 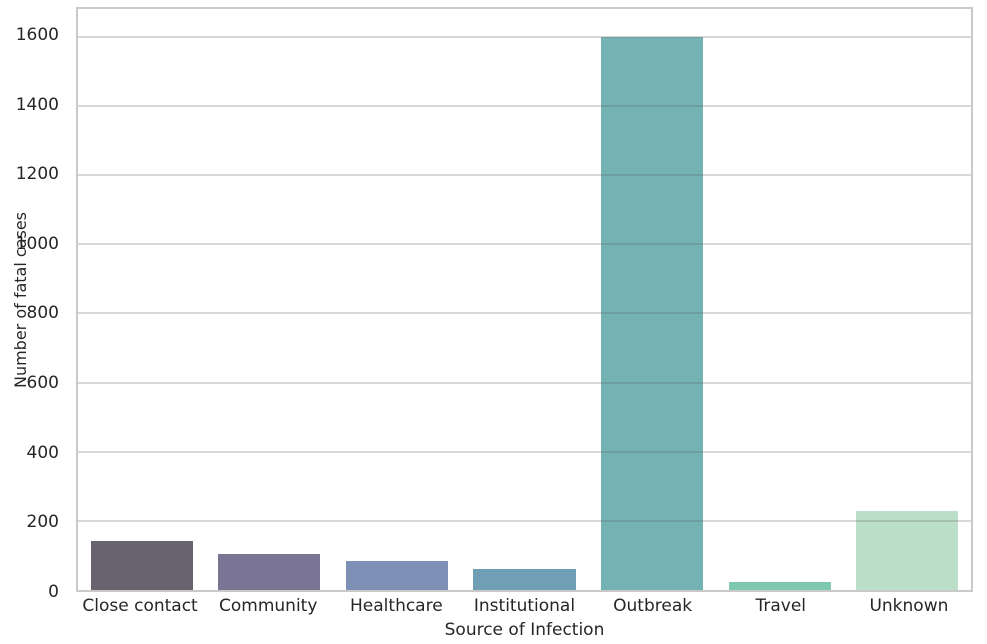 What do you see at coordinates (396, 606) in the screenshot?
I see `x-tick-label-healthcare: Healthcare` at bounding box center [396, 606].